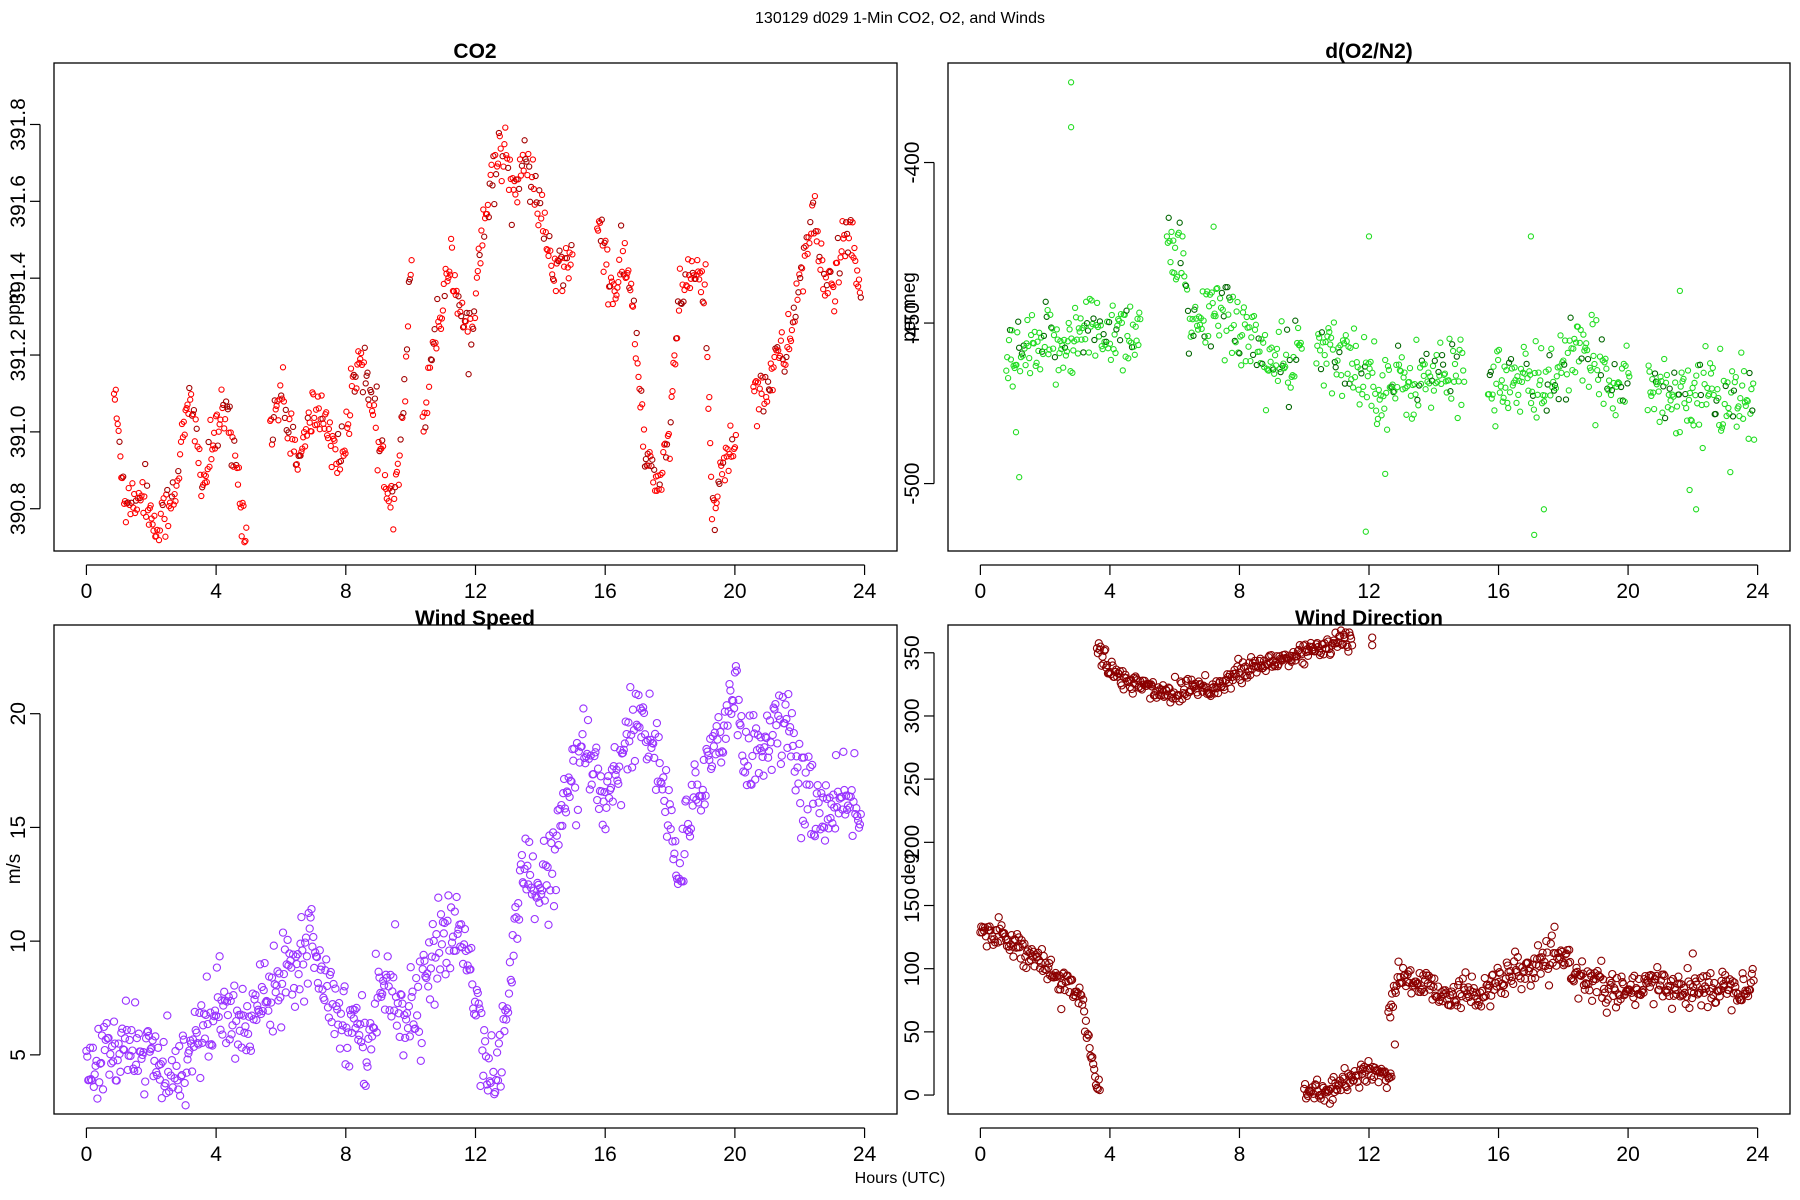 This screenshot has width=1800, height=1200. I want to click on o2-y-tick-label: -400, so click(912, 163).